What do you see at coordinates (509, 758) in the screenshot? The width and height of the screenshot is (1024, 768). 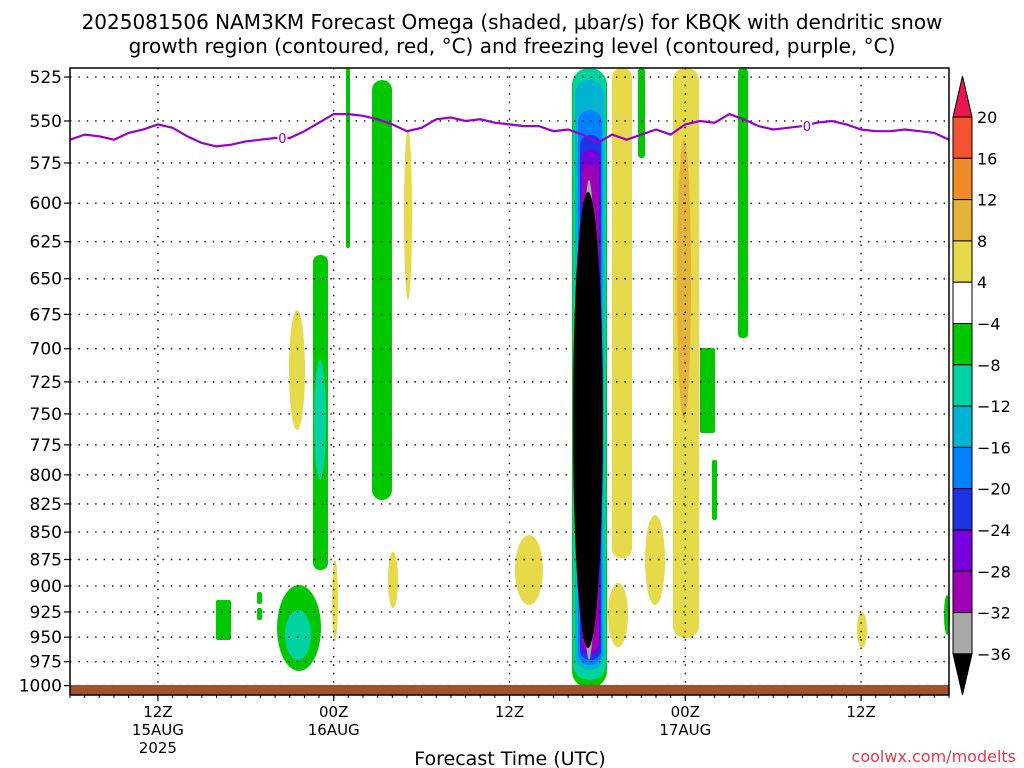 I see `x-axis-label: Forecast Time (UTC)` at bounding box center [509, 758].